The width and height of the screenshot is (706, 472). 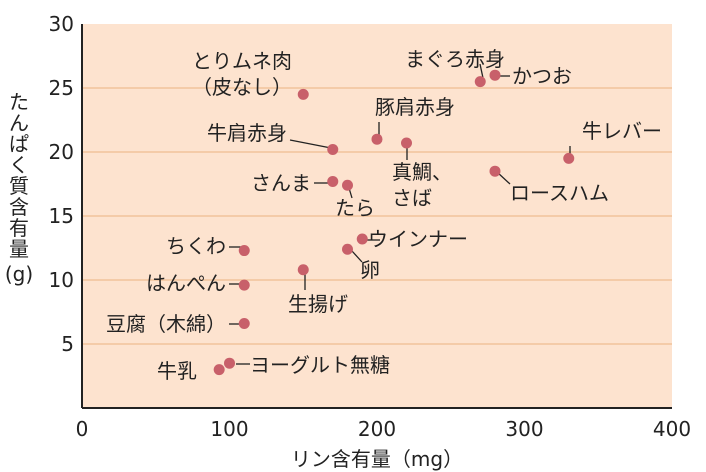 What do you see at coordinates (320, 365) in the screenshot?
I see `point-label: ヨーグルト無糖` at bounding box center [320, 365].